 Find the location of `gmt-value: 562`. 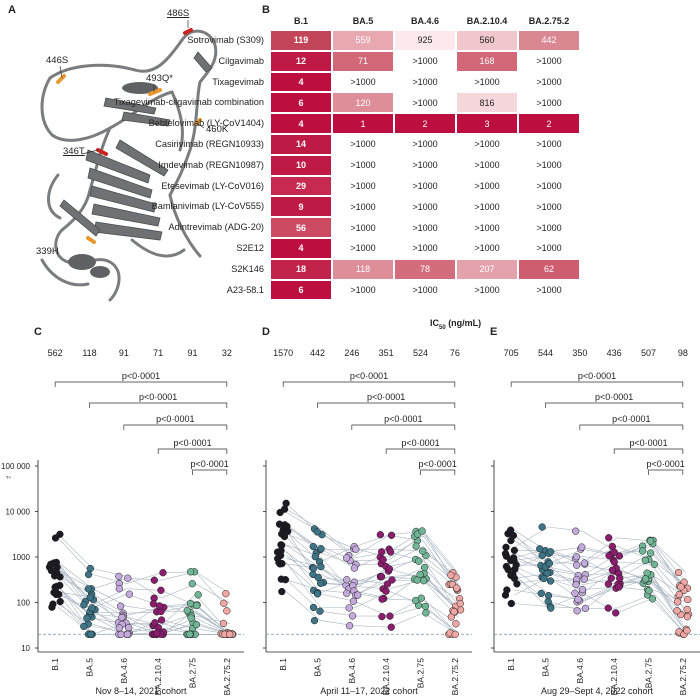

gmt-value: 562 is located at coordinates (55, 353).